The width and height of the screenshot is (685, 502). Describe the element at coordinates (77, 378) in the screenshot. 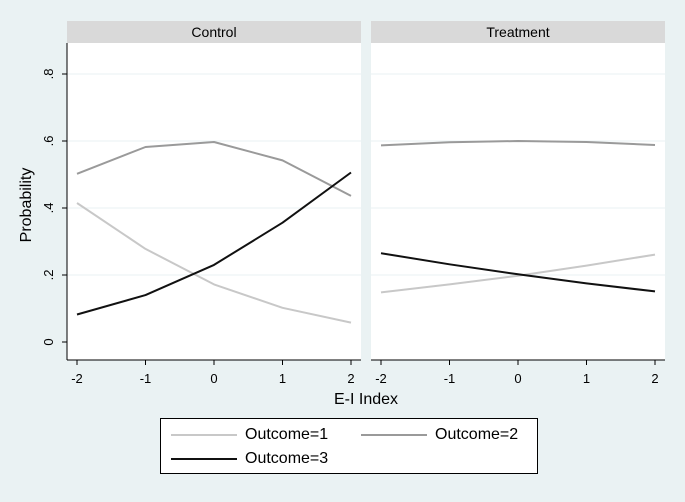

I see `x-tick-label-0-0: -2` at that location.